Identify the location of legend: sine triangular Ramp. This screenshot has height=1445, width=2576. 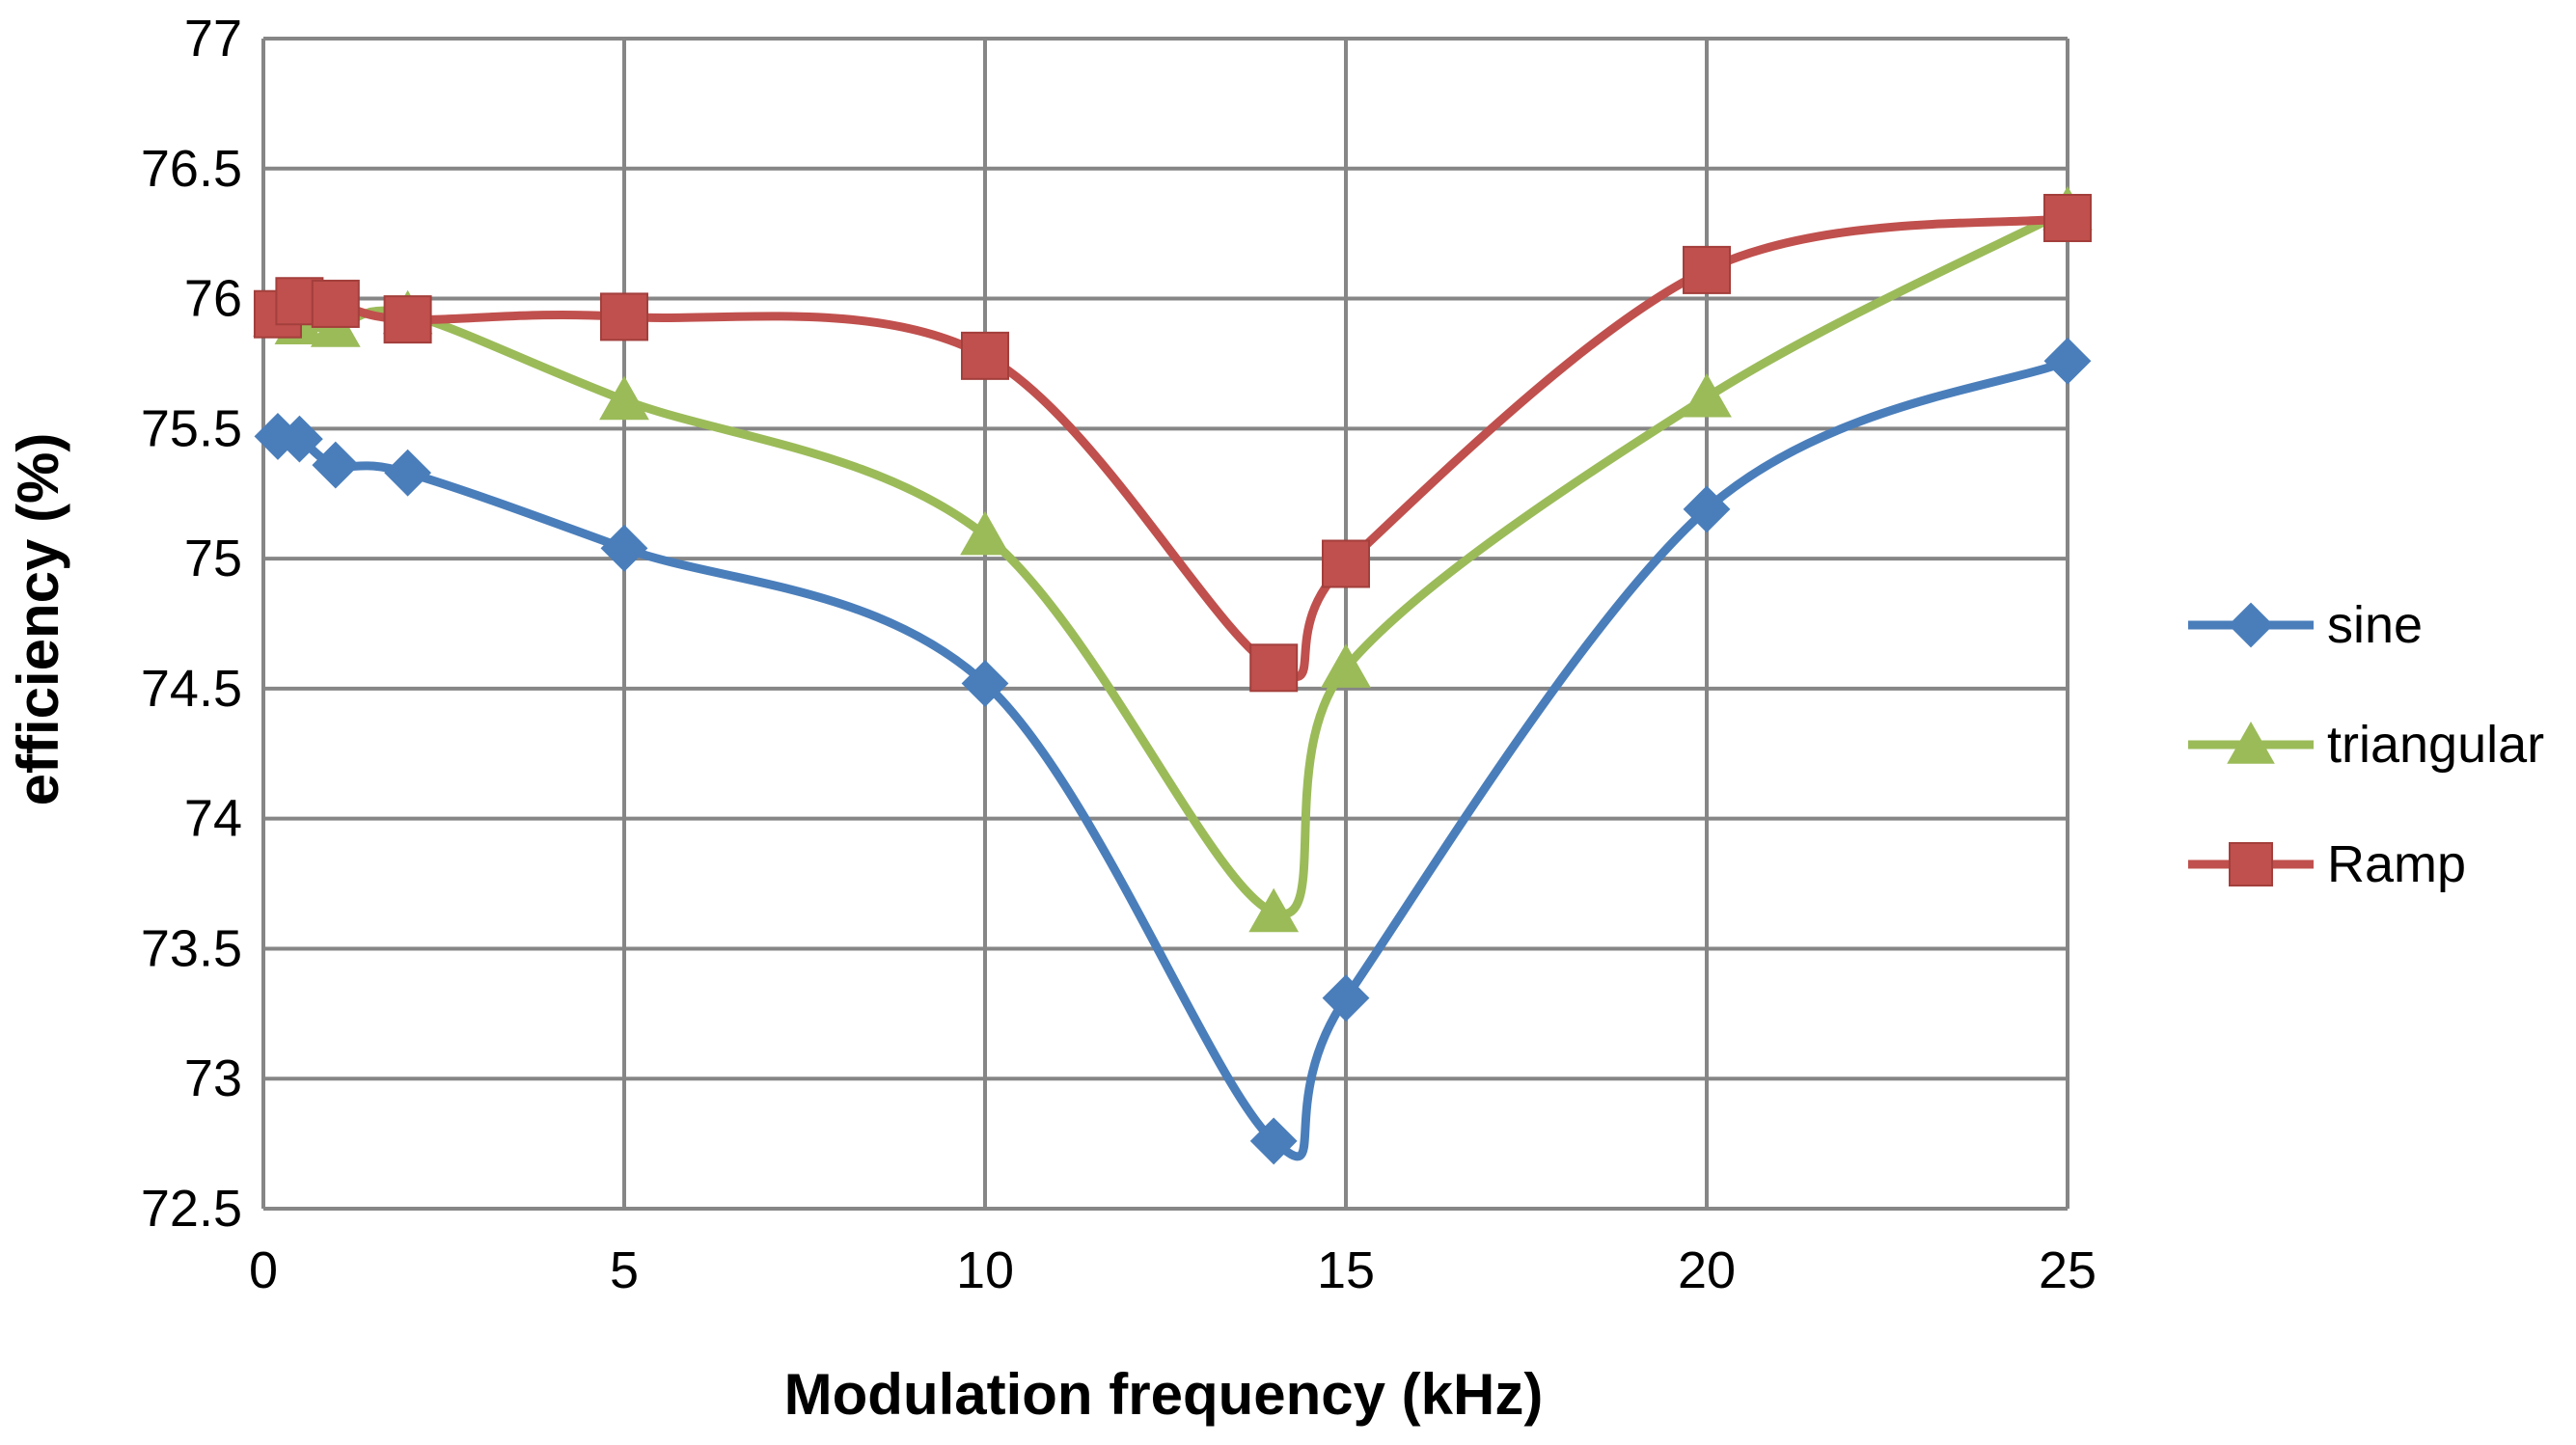
(2366, 744).